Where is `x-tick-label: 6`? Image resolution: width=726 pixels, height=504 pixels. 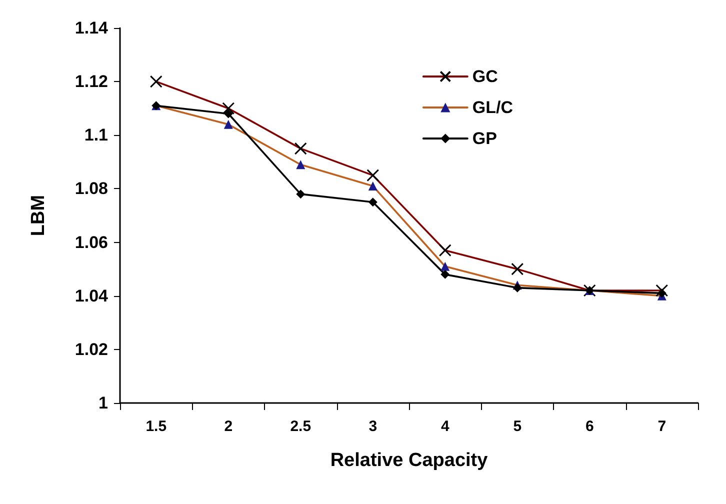 x-tick-label: 6 is located at coordinates (589, 426).